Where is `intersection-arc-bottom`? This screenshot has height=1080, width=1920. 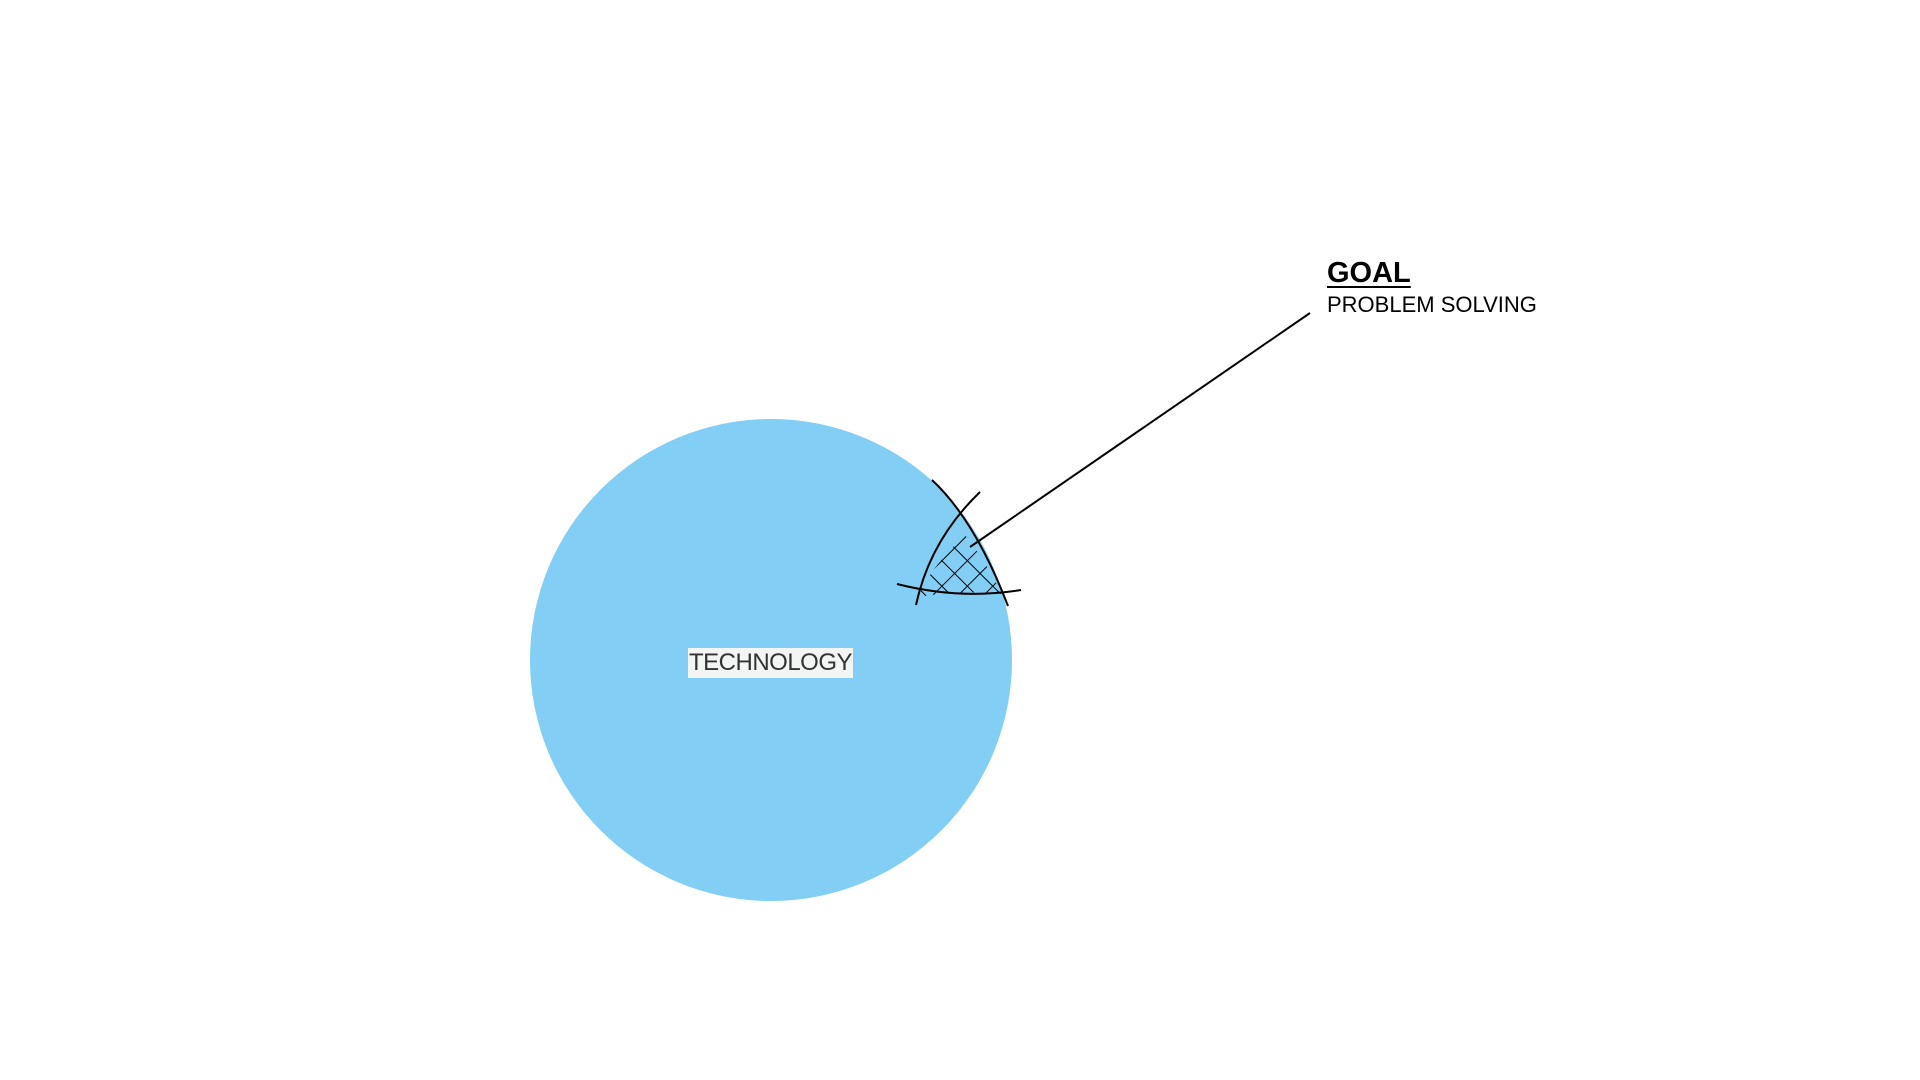
intersection-arc-bottom is located at coordinates (959, 589).